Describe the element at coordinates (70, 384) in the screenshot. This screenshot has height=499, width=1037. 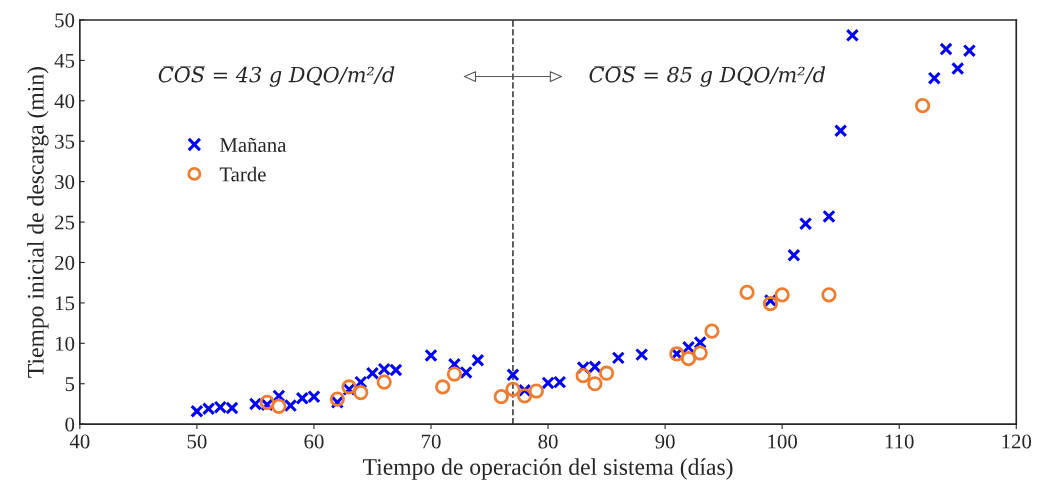
I see `y-tick-label: 5` at that location.